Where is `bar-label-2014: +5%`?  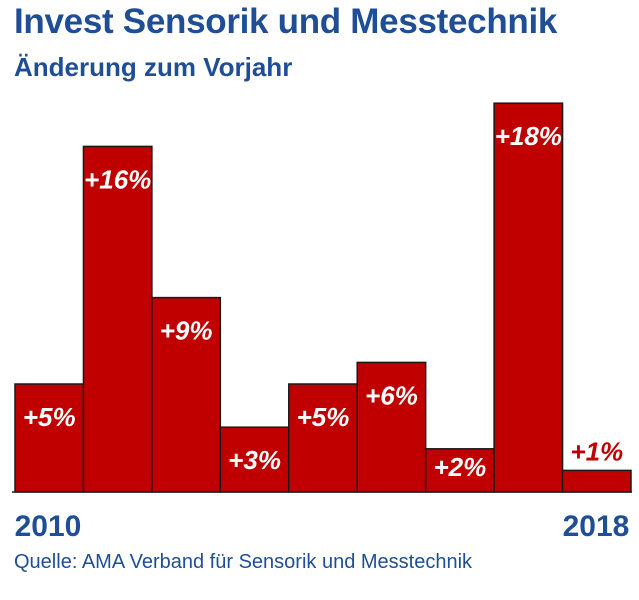 bar-label-2014: +5% is located at coordinates (323, 417).